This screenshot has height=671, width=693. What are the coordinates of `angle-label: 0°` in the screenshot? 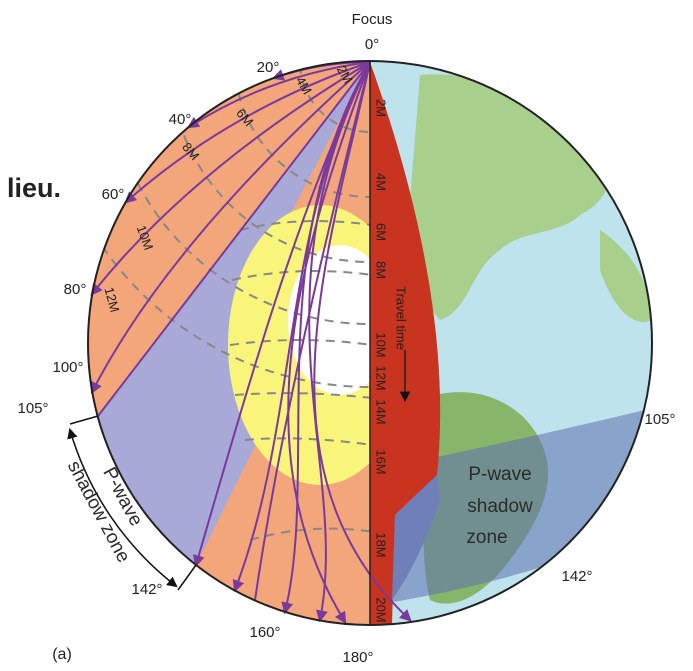 It's located at (372, 44).